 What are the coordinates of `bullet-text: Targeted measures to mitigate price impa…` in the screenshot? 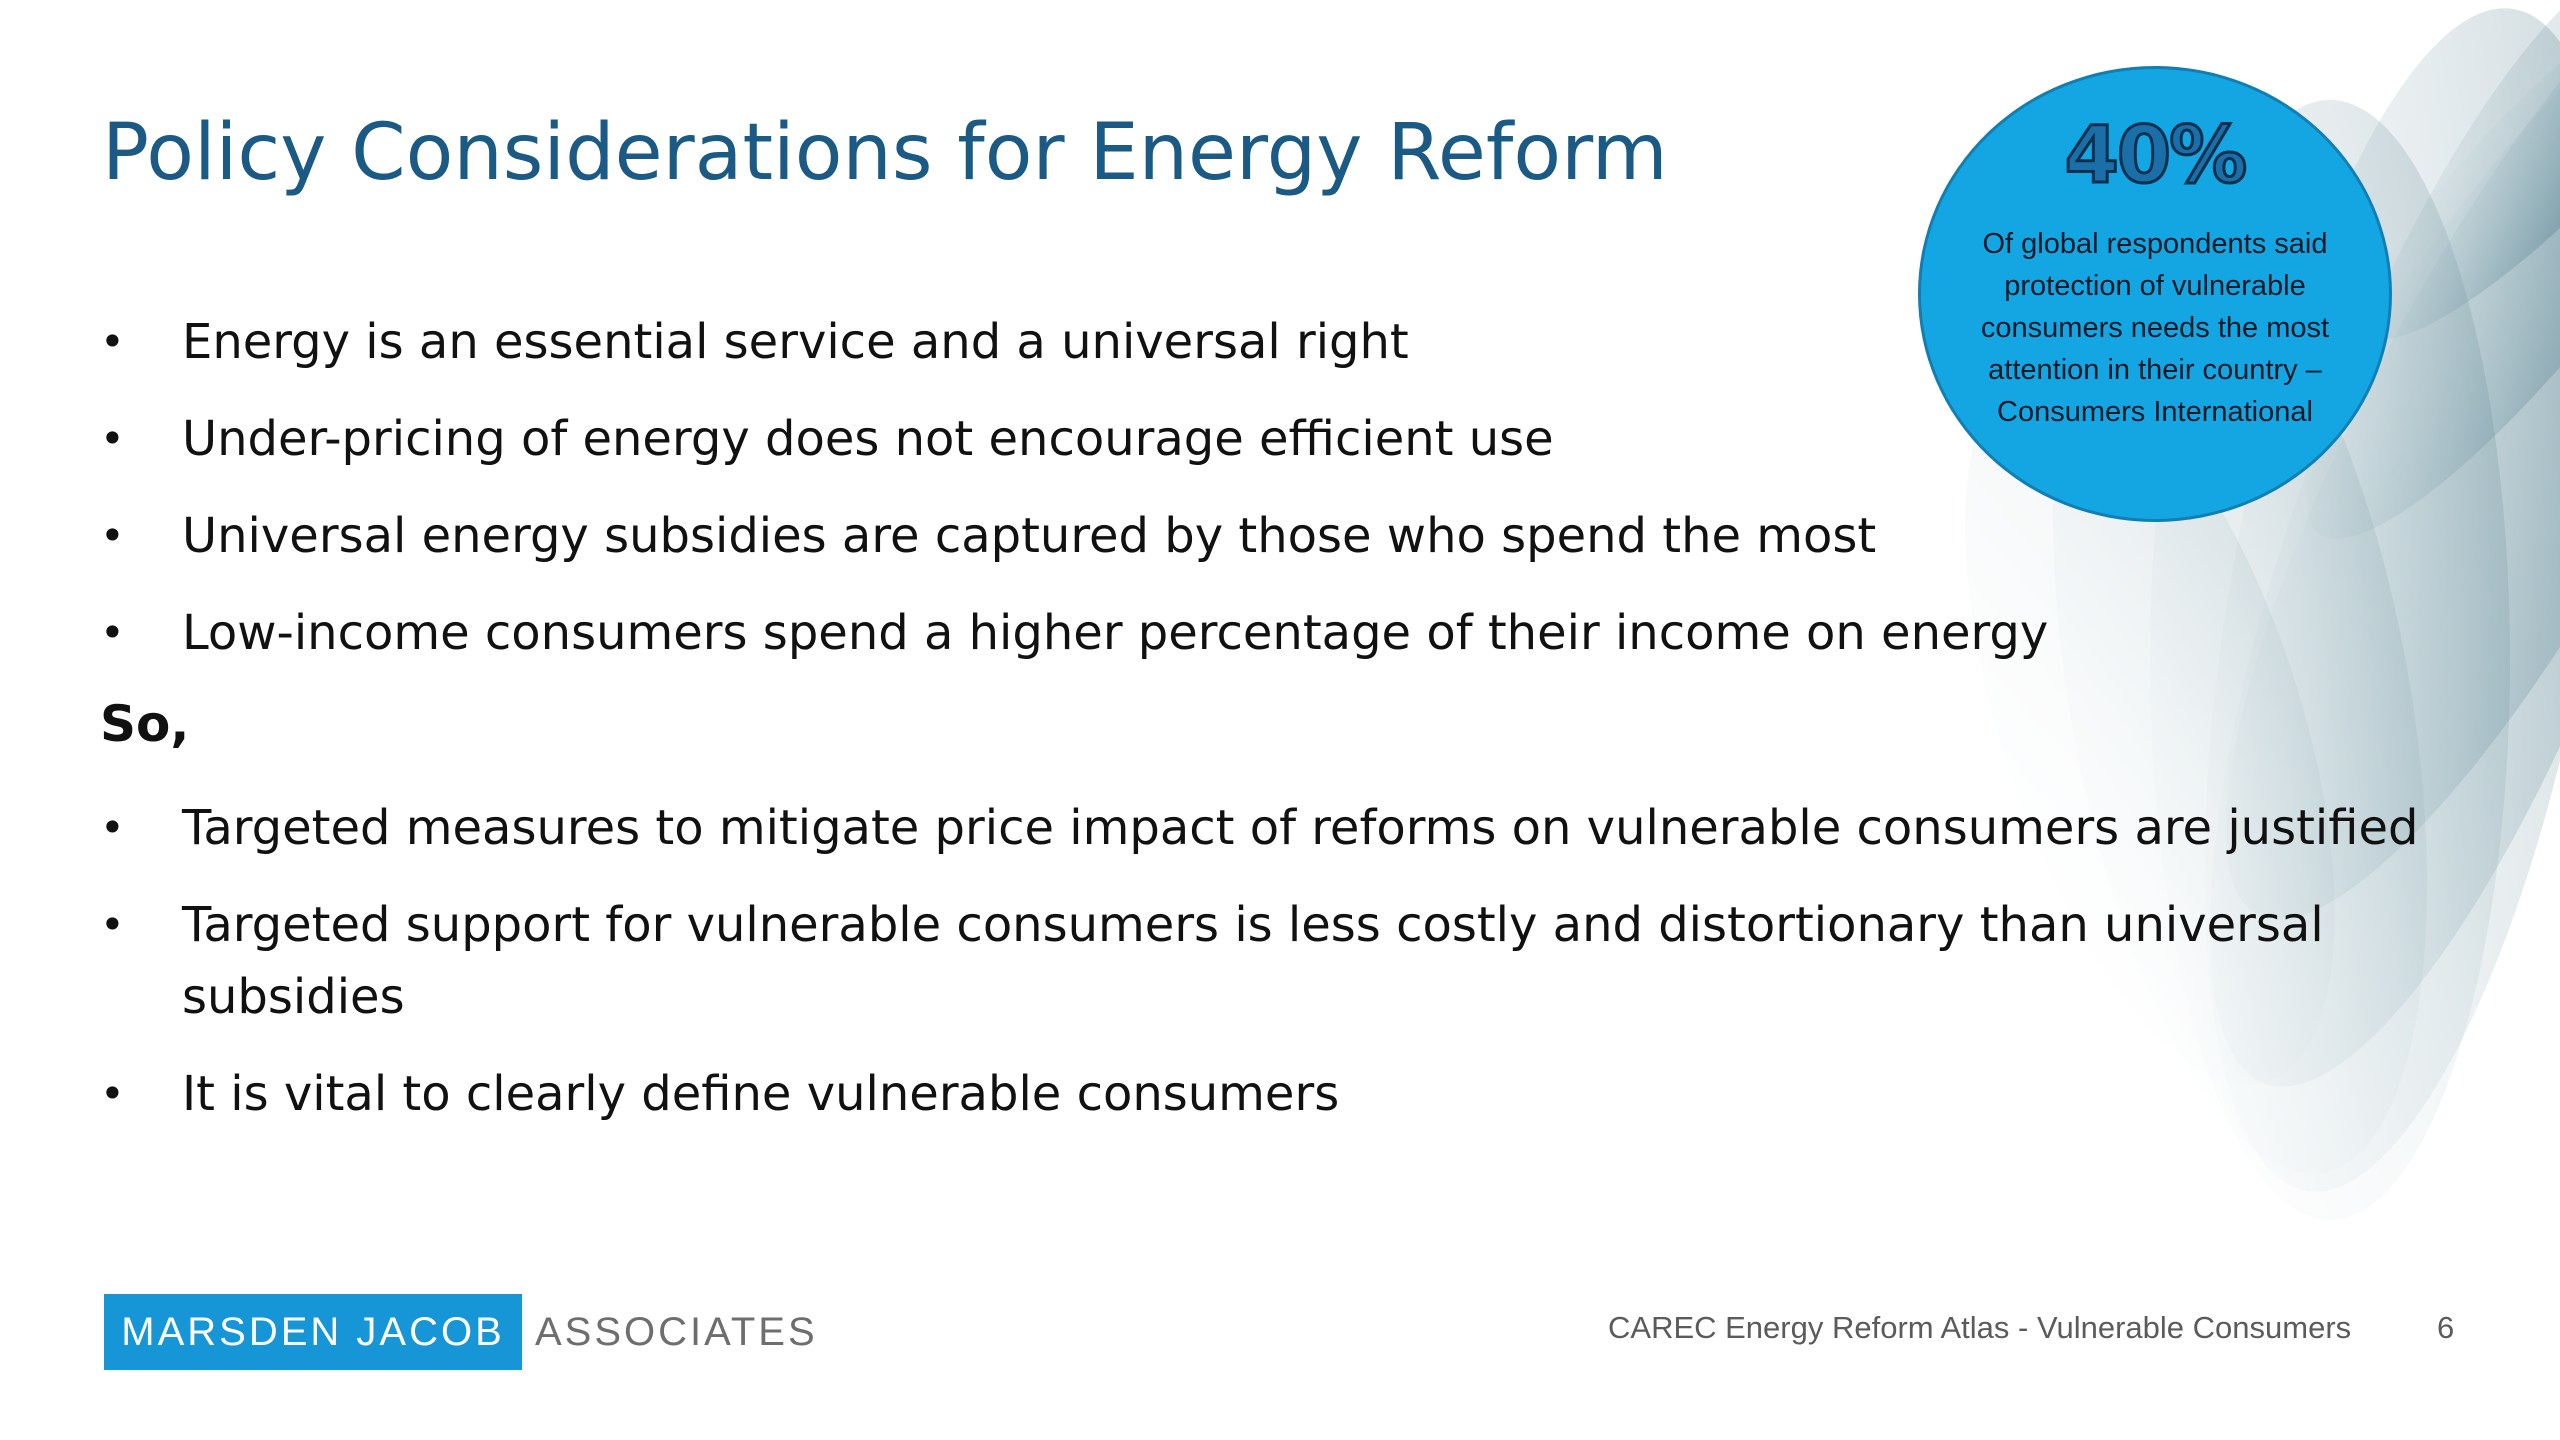 It's located at (1300, 828).